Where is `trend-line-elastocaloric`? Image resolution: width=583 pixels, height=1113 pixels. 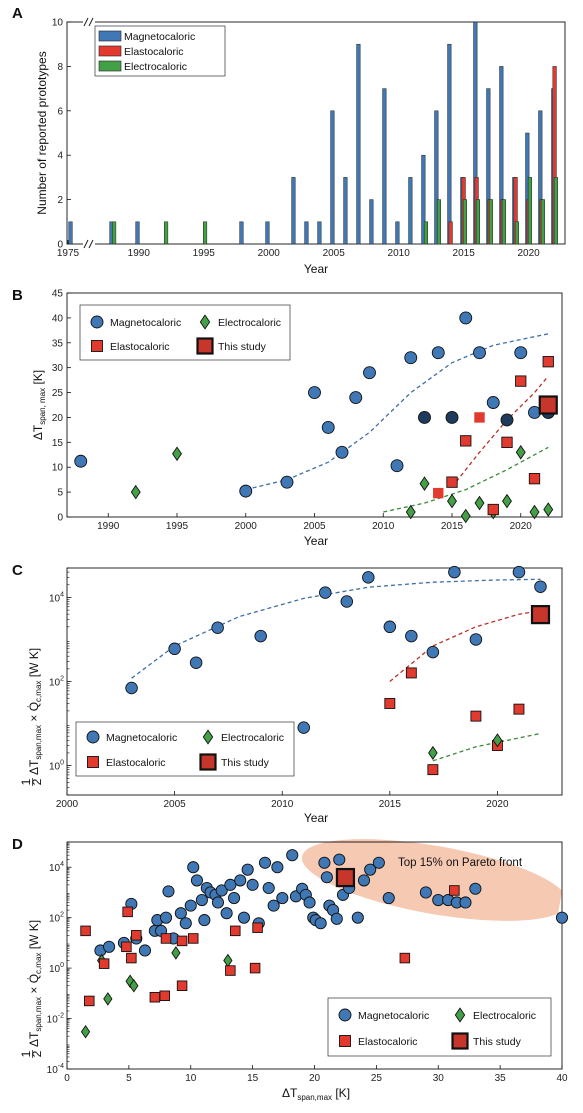
trend-line-elastocaloric is located at coordinates (465, 646).